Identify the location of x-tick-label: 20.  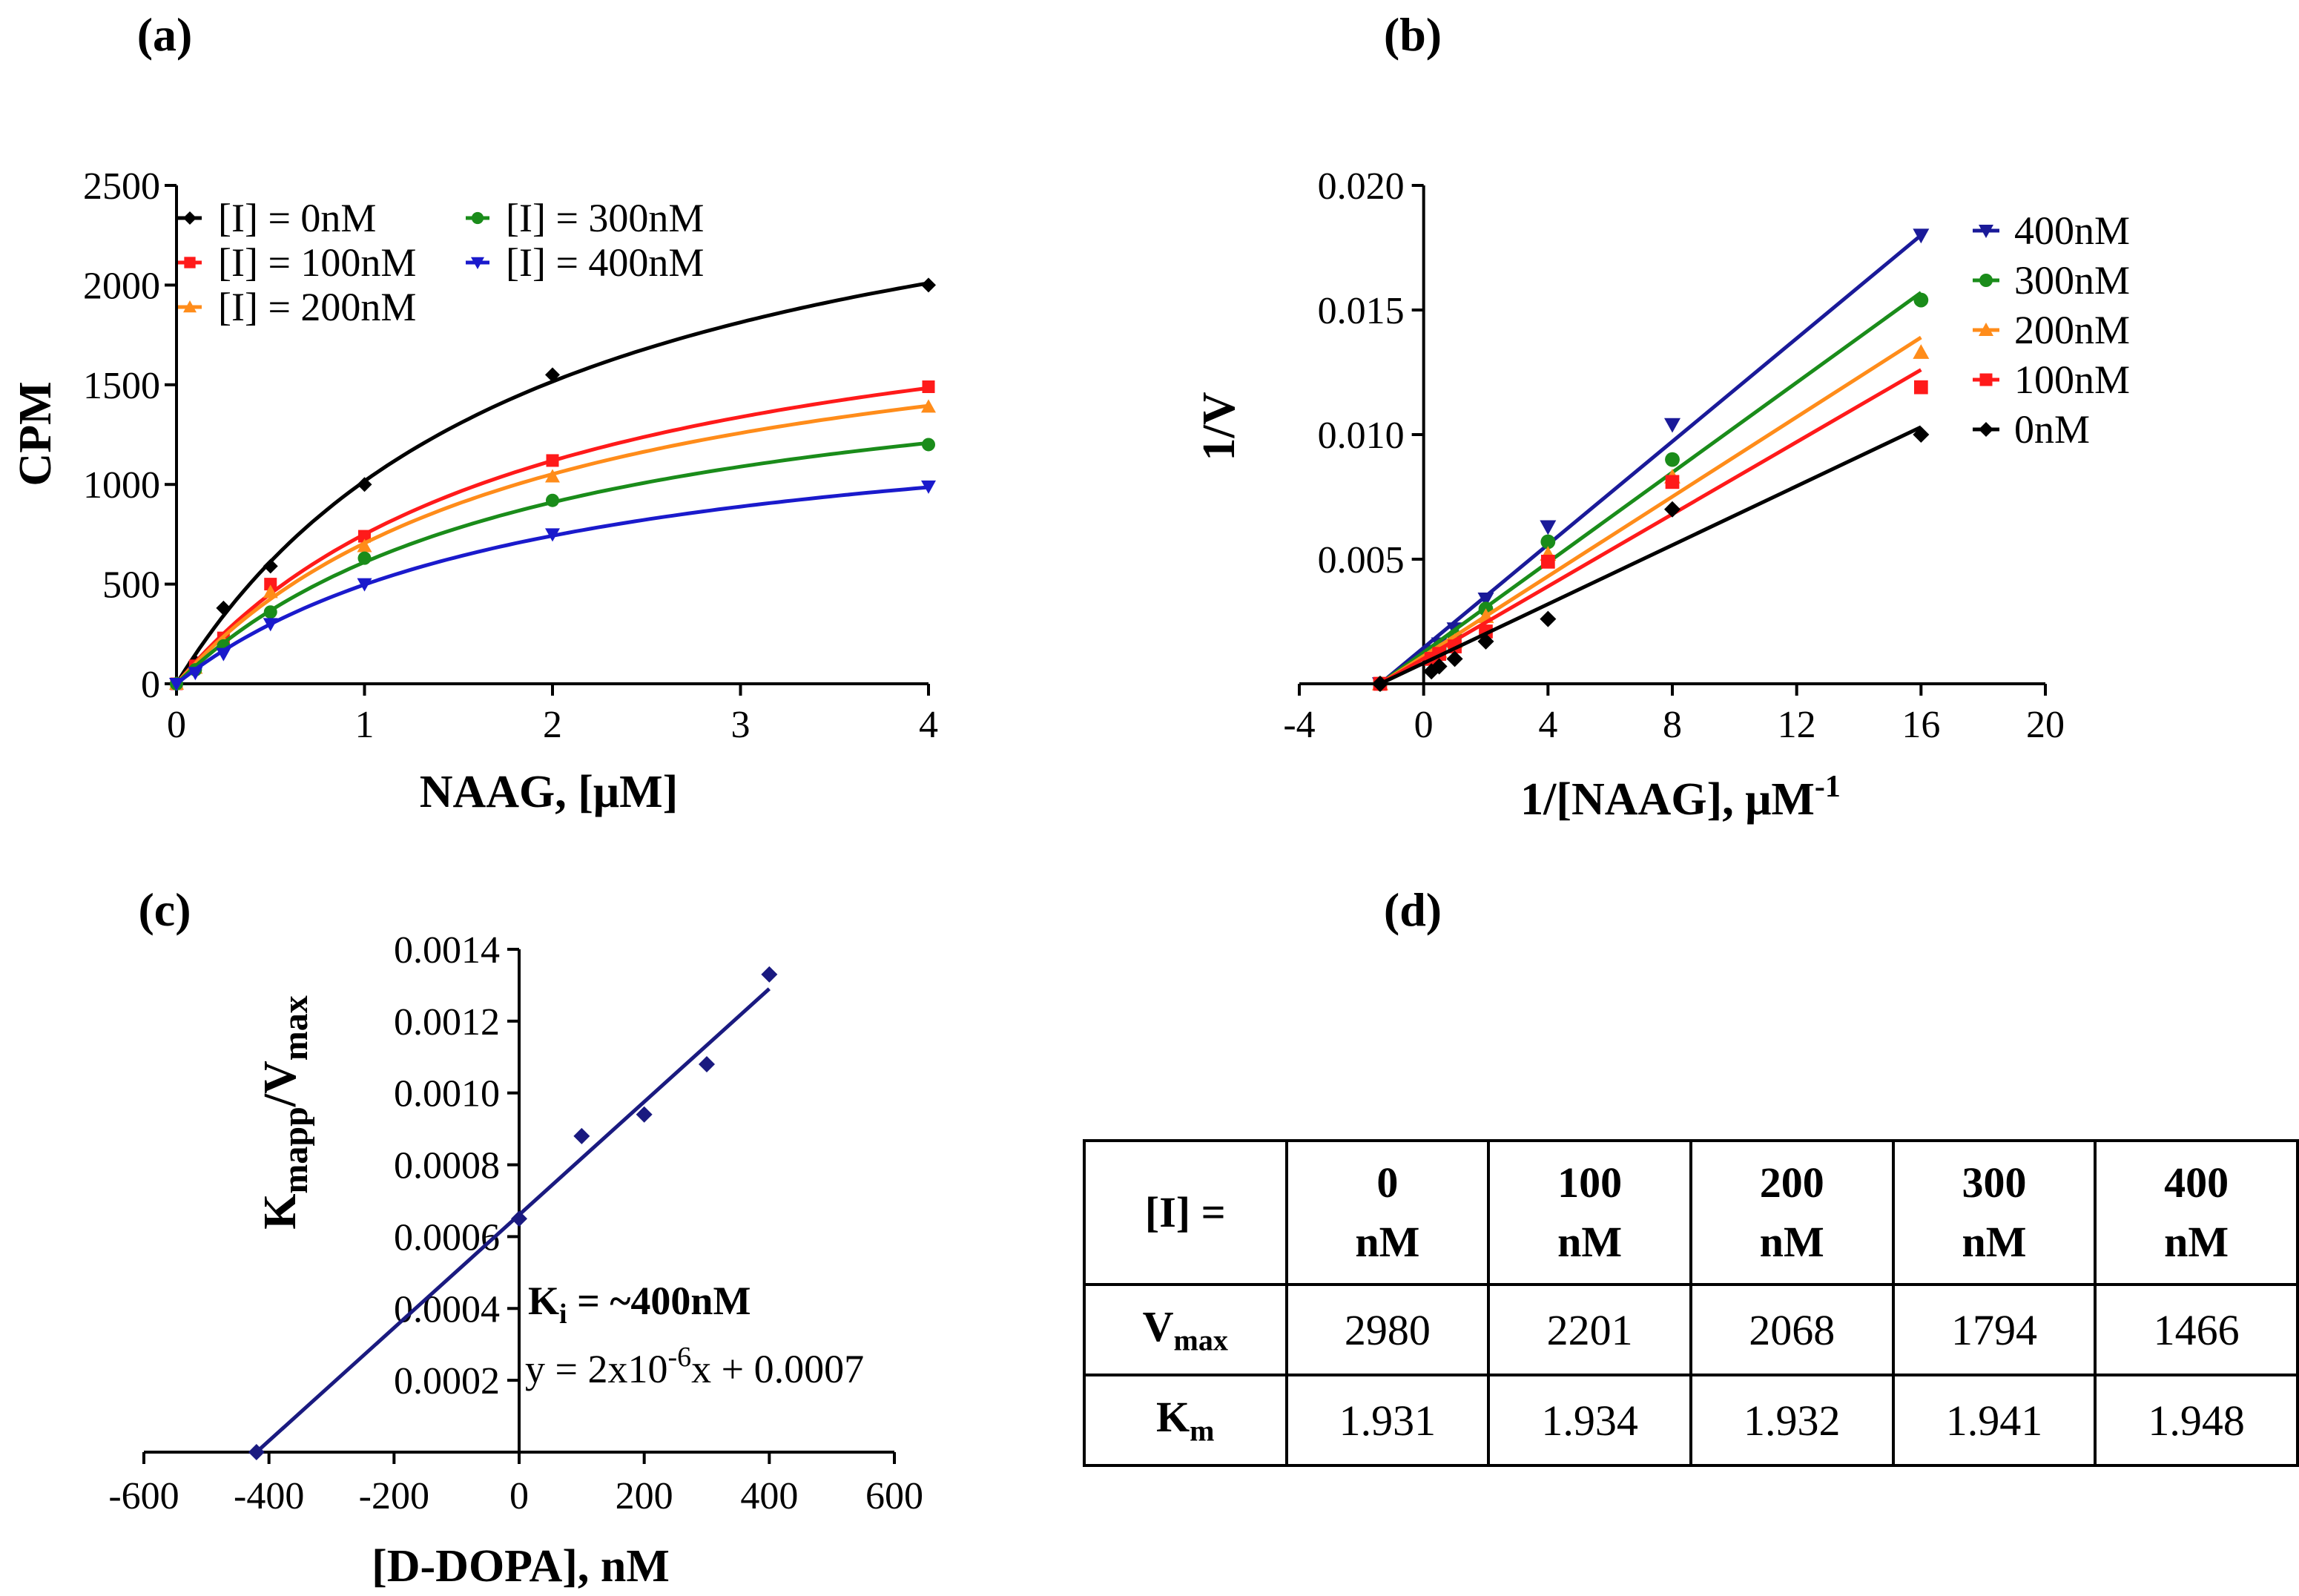
(2045, 725).